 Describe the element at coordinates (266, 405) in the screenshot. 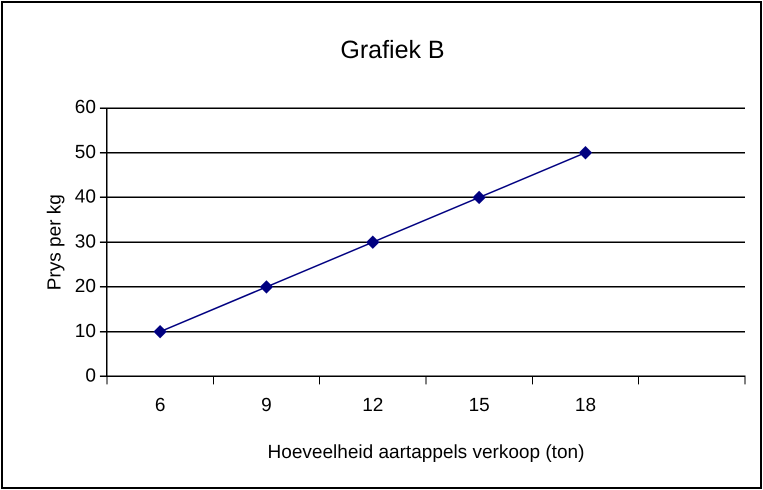

I see `x-tick-label: 9` at that location.